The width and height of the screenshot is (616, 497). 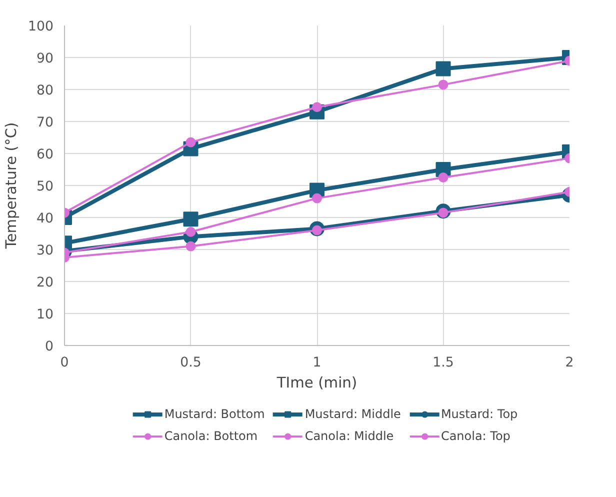 What do you see at coordinates (317, 383) in the screenshot?
I see `x-axis-title: TIme (min)` at bounding box center [317, 383].